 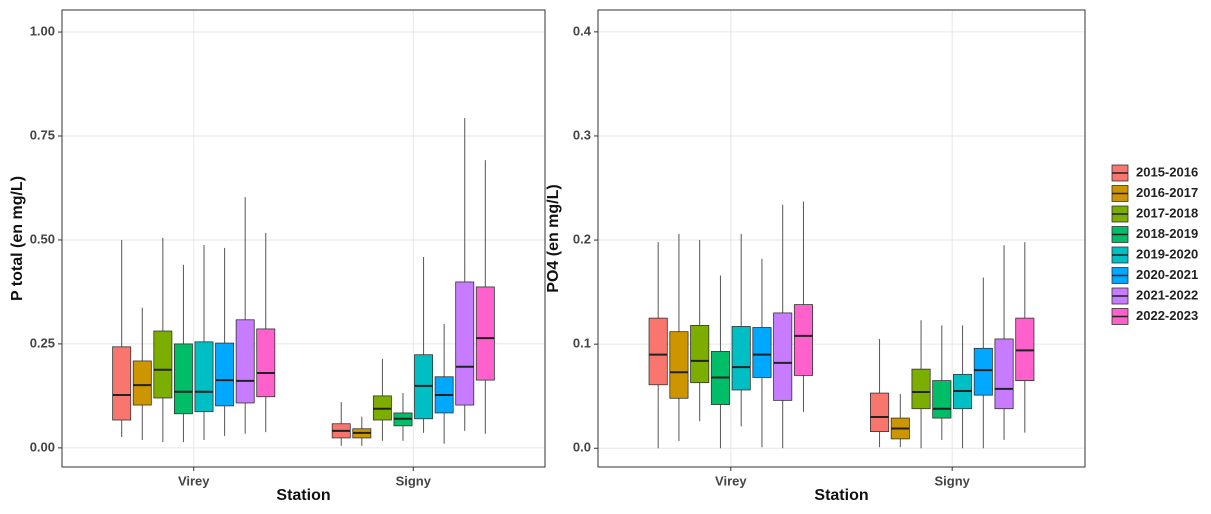 I want to click on y-tick-label: 1.00, so click(x=42, y=30).